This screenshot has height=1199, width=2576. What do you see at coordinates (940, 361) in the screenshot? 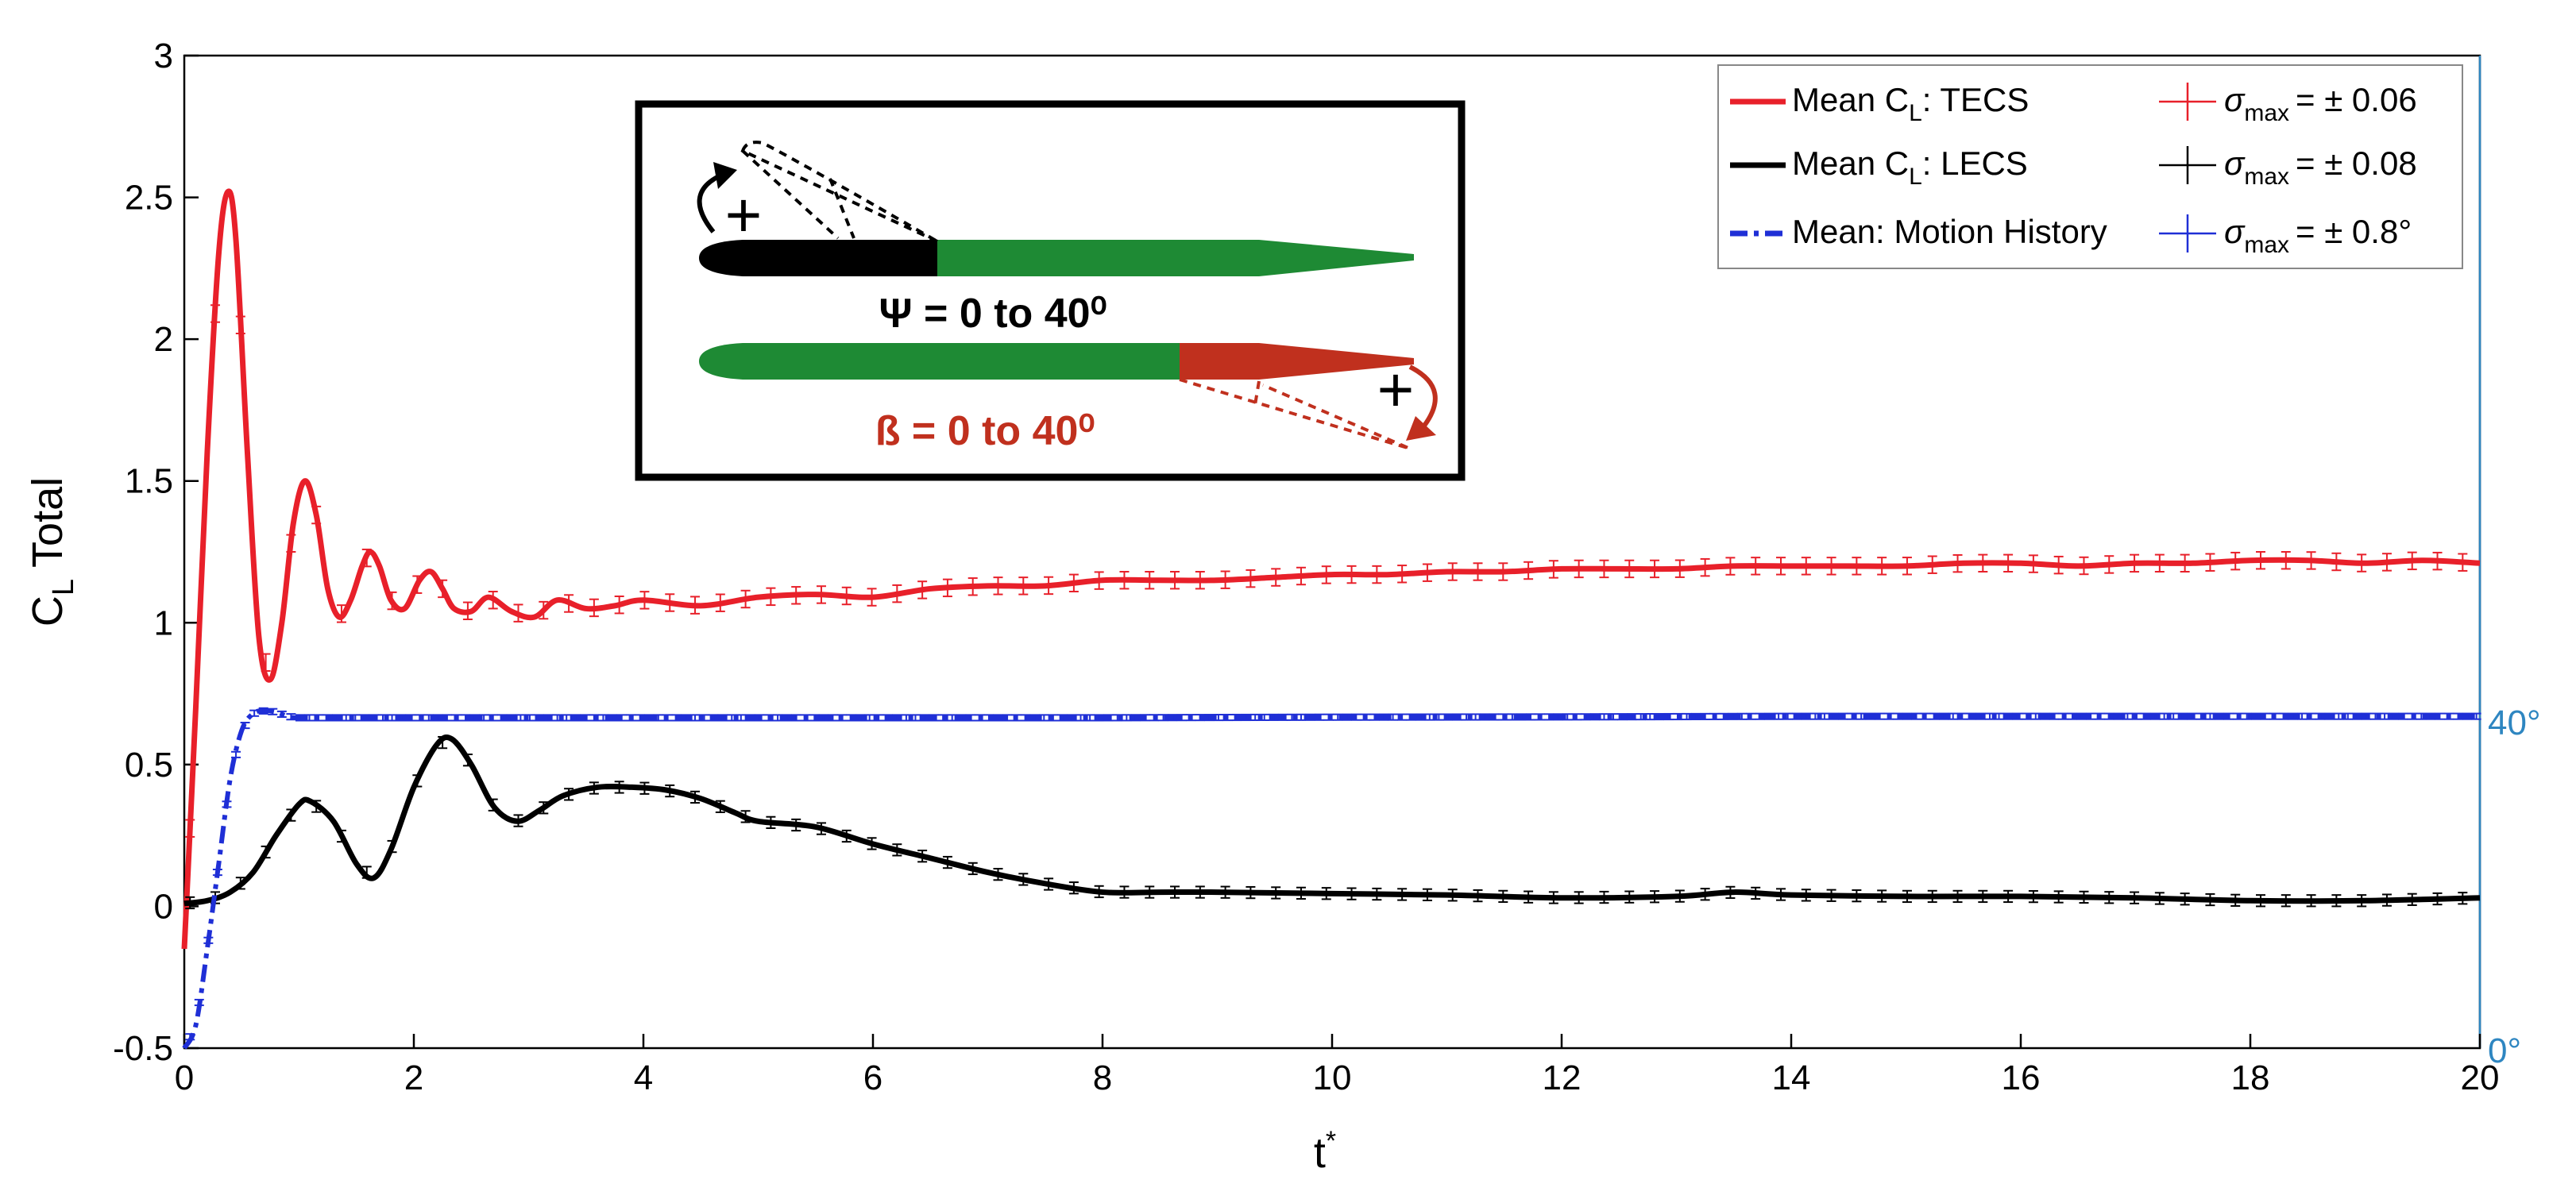
I see `lower-airfoil-green-body` at bounding box center [940, 361].